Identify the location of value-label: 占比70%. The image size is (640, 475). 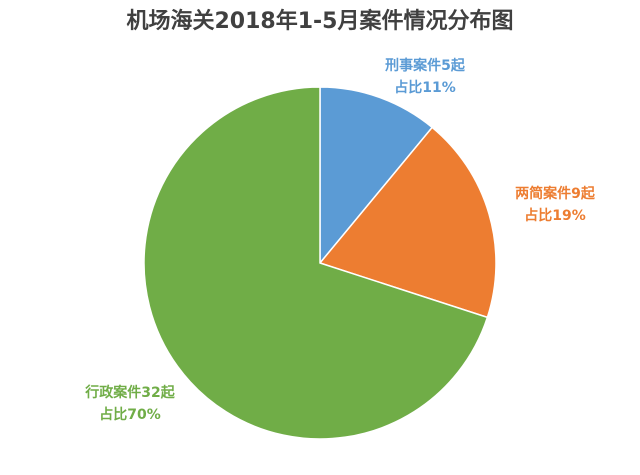
(130, 414).